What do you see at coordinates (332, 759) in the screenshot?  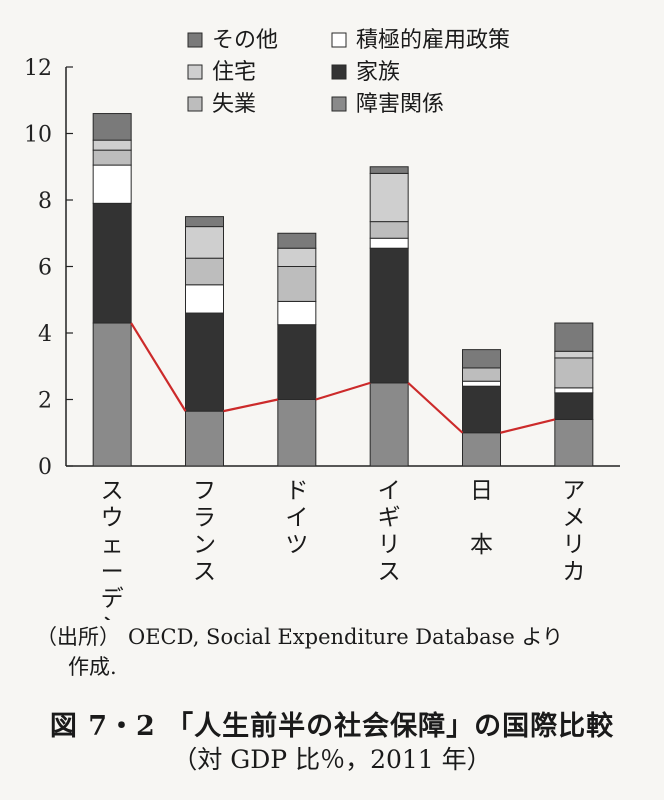 I see `figure-subtitle: （対 GDP 比％，2011 年）` at bounding box center [332, 759].